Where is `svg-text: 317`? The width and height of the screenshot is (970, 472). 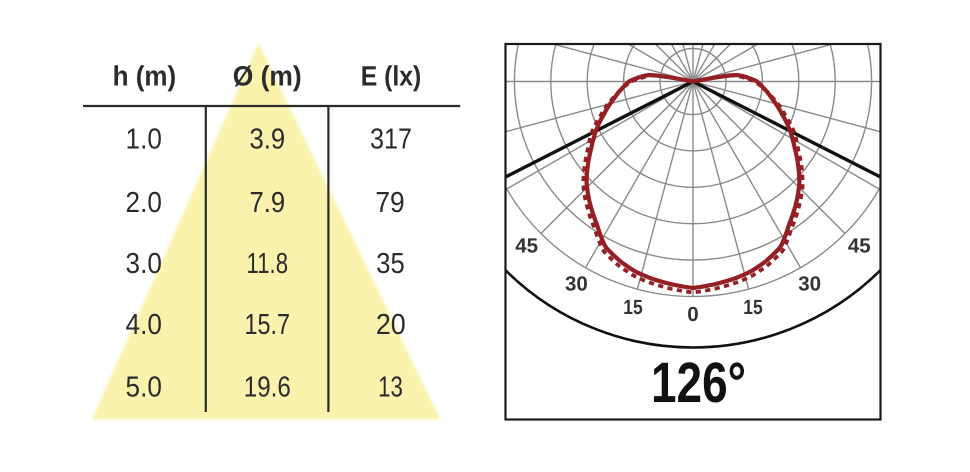 svg-text: 317 is located at coordinates (391, 139).